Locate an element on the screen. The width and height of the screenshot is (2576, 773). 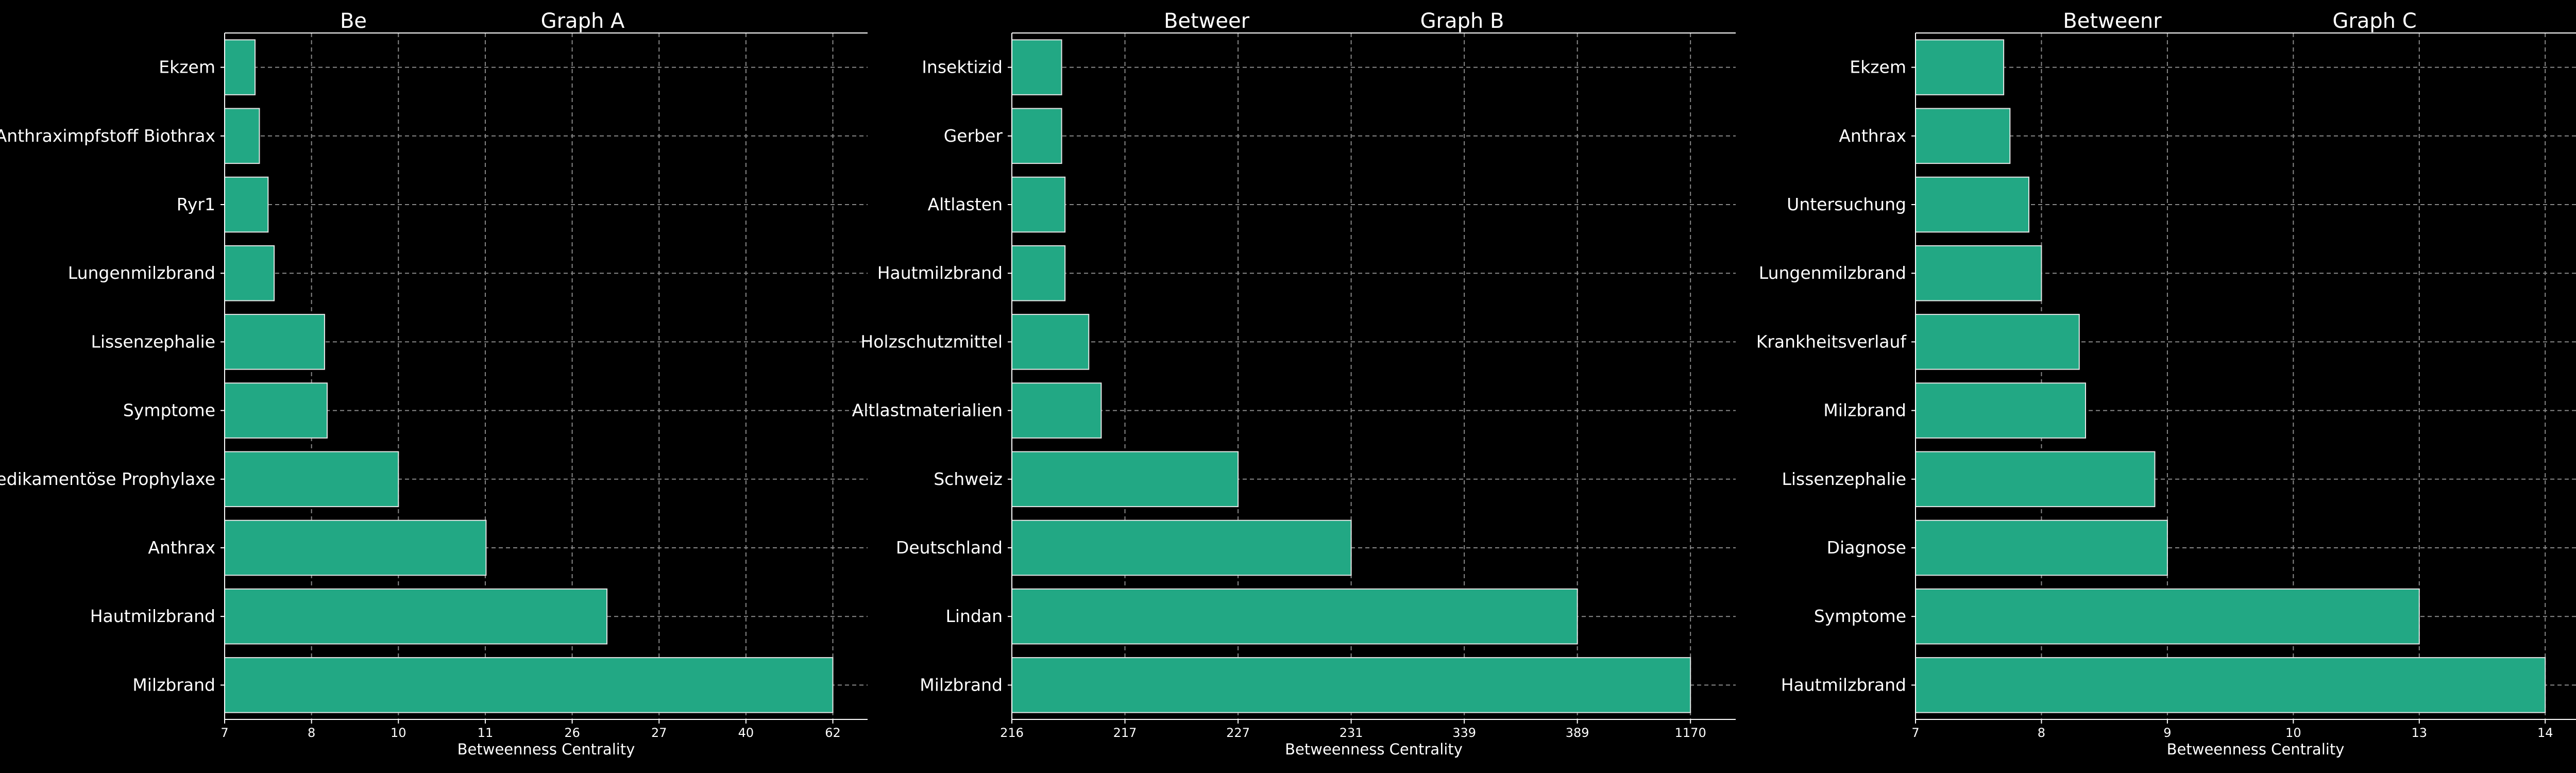
category-label: Medikamentöse Prophylaxe is located at coordinates (108, 479).